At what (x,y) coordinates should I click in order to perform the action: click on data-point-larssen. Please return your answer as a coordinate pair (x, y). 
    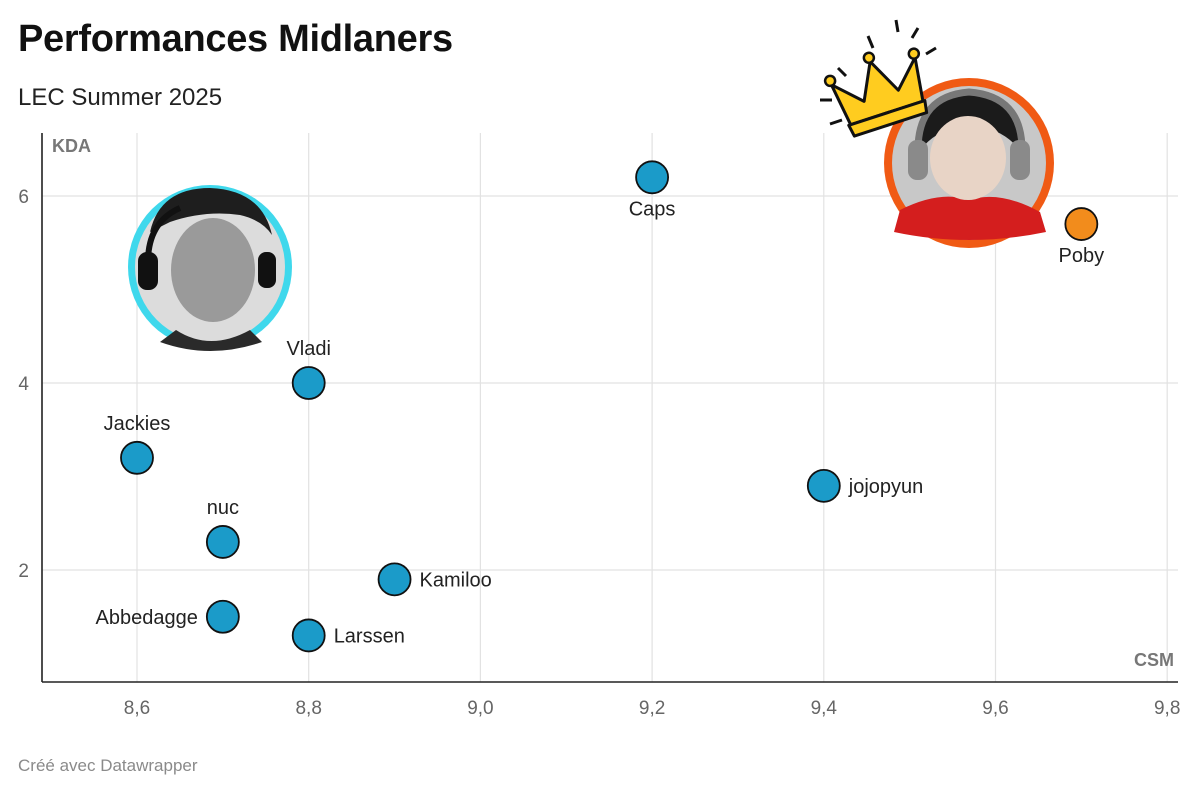
    Looking at the image, I should click on (308, 635).